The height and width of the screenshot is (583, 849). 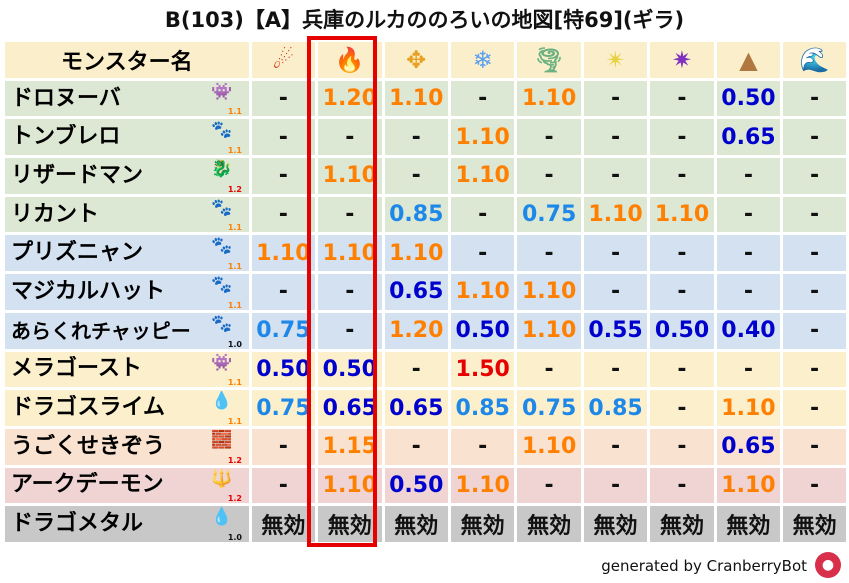 I want to click on monster-name: リカント, so click(x=55, y=214).